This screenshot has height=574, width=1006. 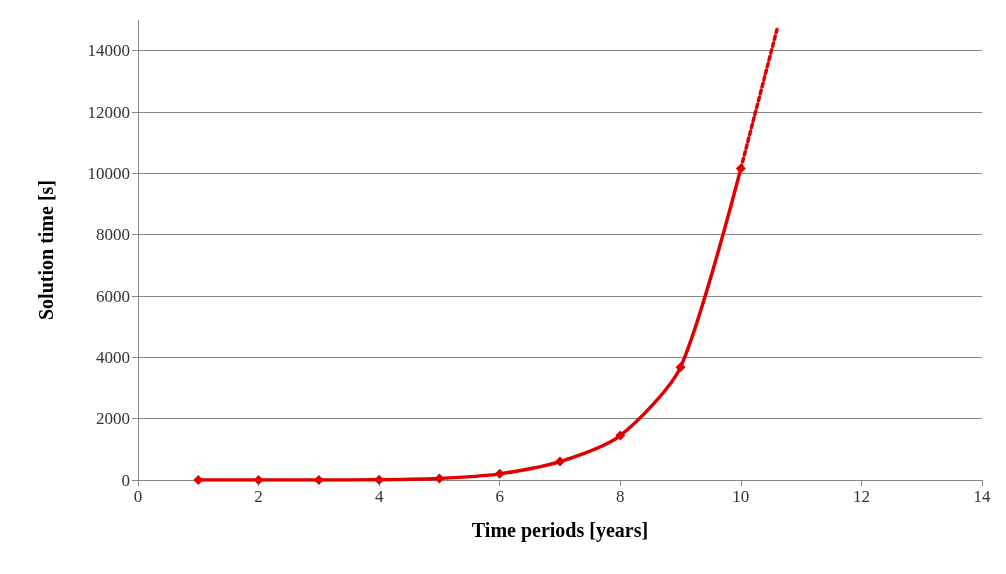 I want to click on x-tick-label: 0, so click(x=138, y=496).